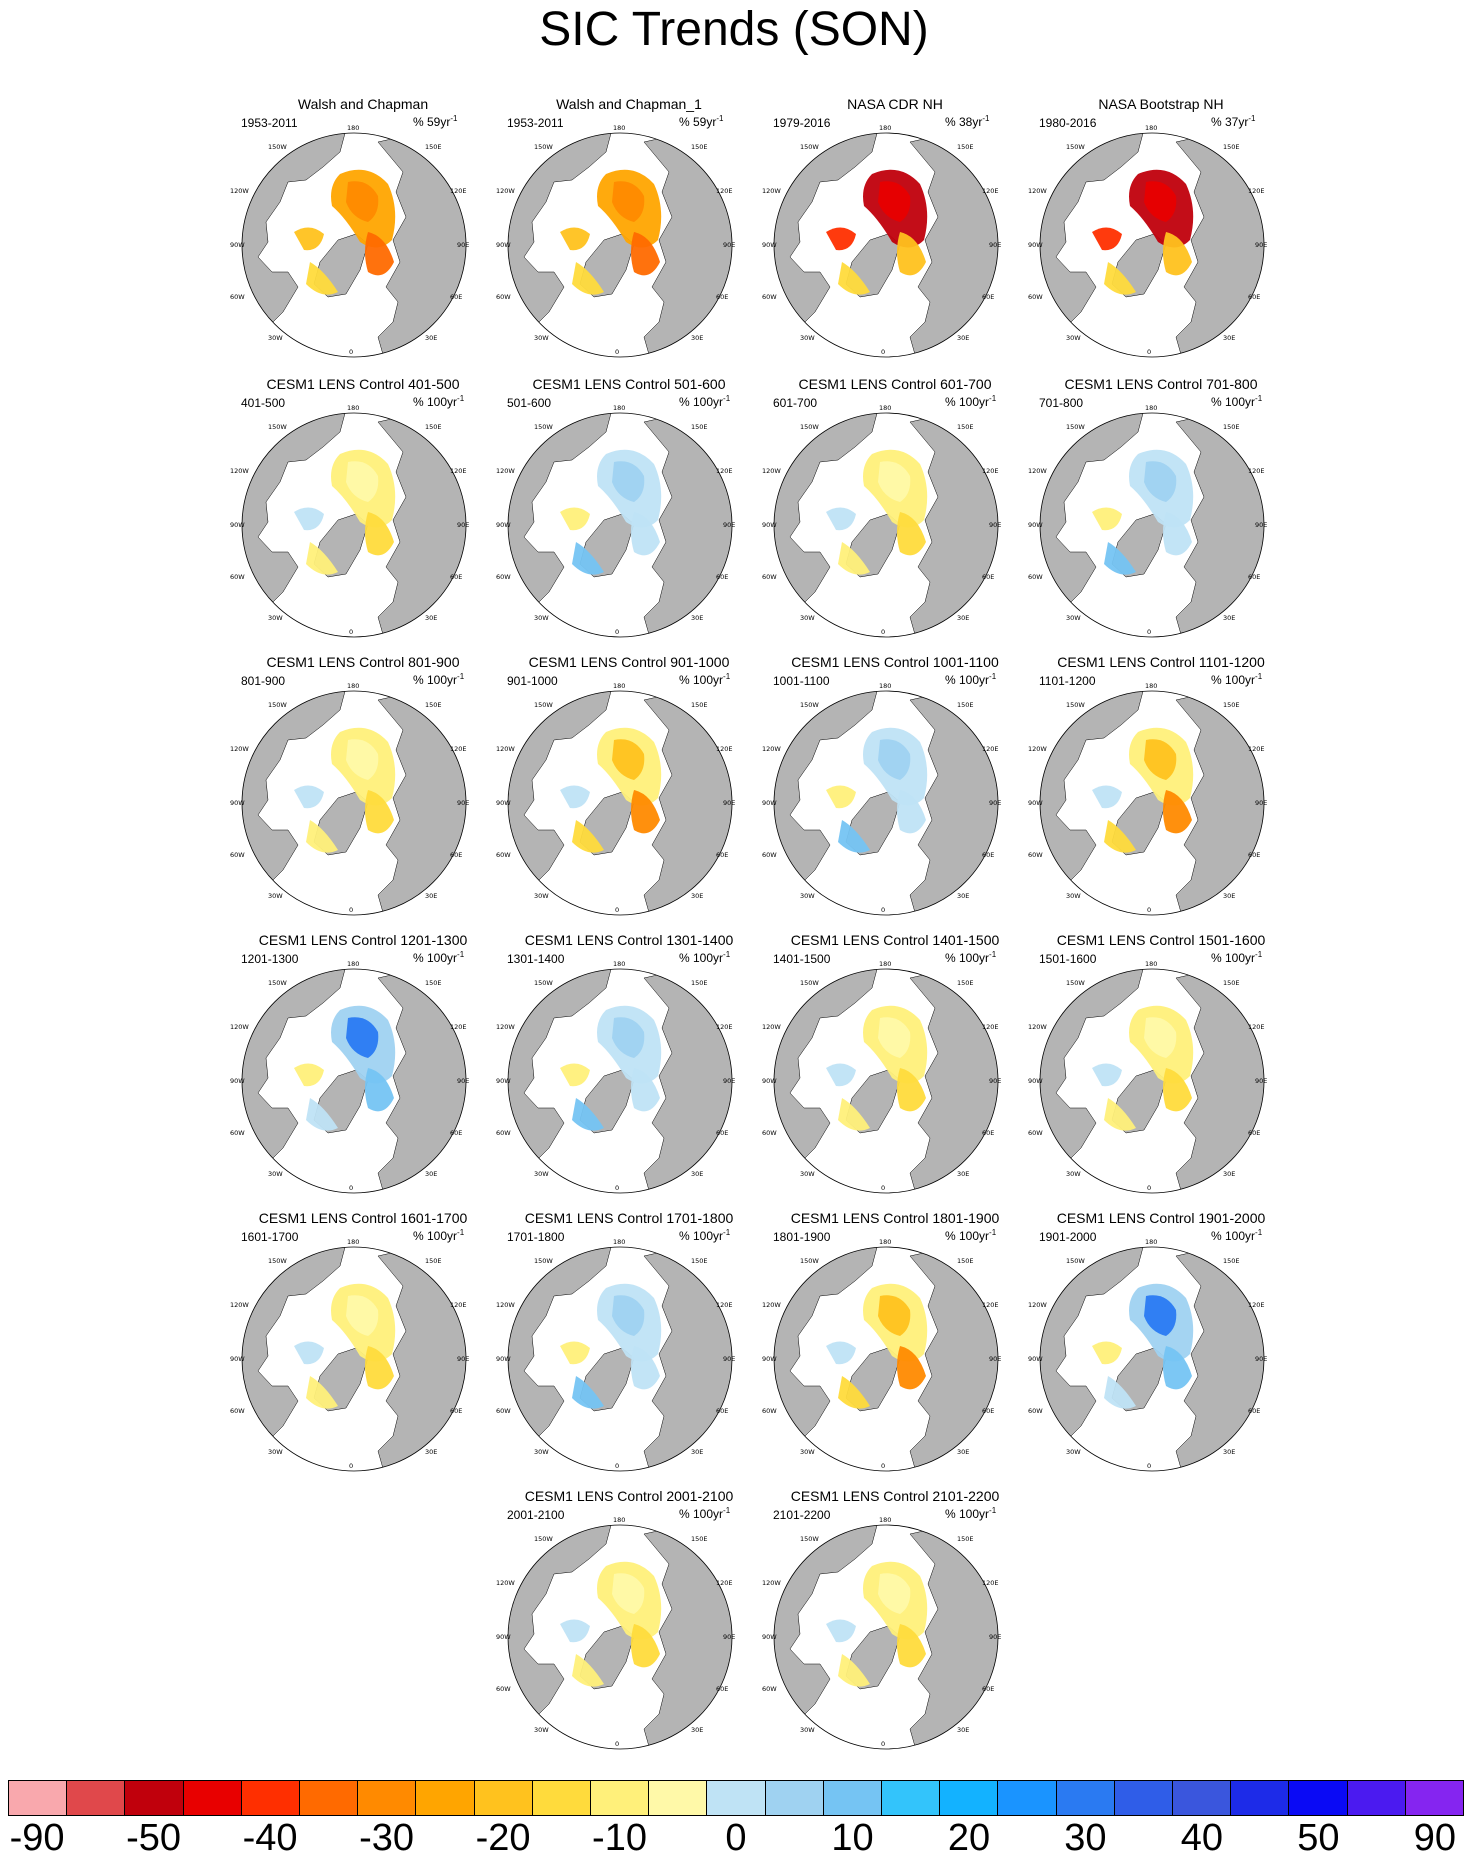  What do you see at coordinates (895, 384) in the screenshot?
I see `panel-title: CESM1 LENS Control 601-700` at bounding box center [895, 384].